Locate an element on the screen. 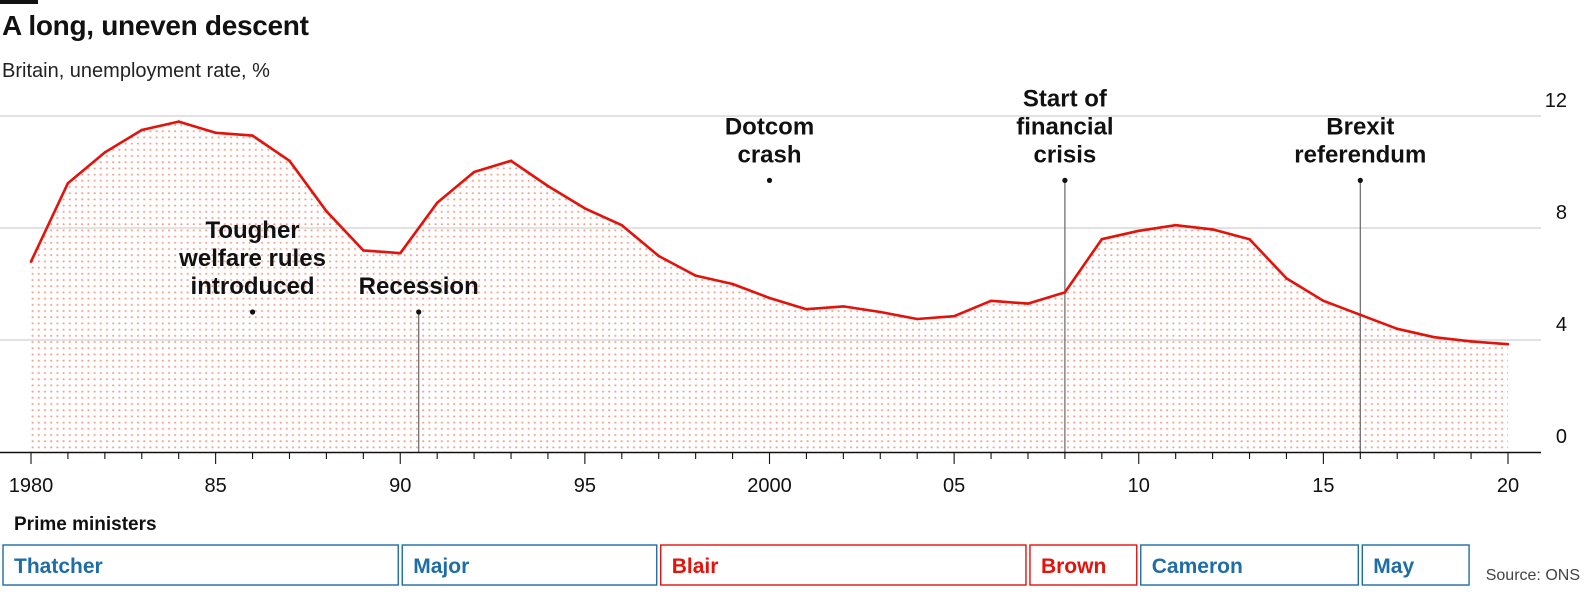 The image size is (1586, 599). data-point-1984 is located at coordinates (178, 121).